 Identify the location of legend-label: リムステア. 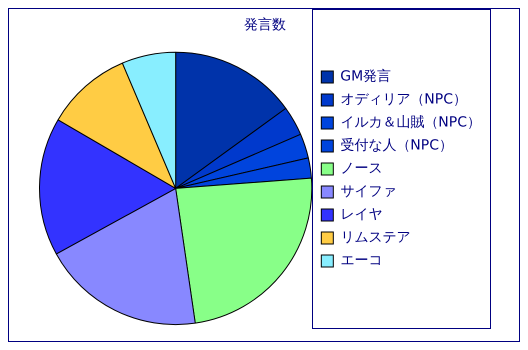
(375, 238).